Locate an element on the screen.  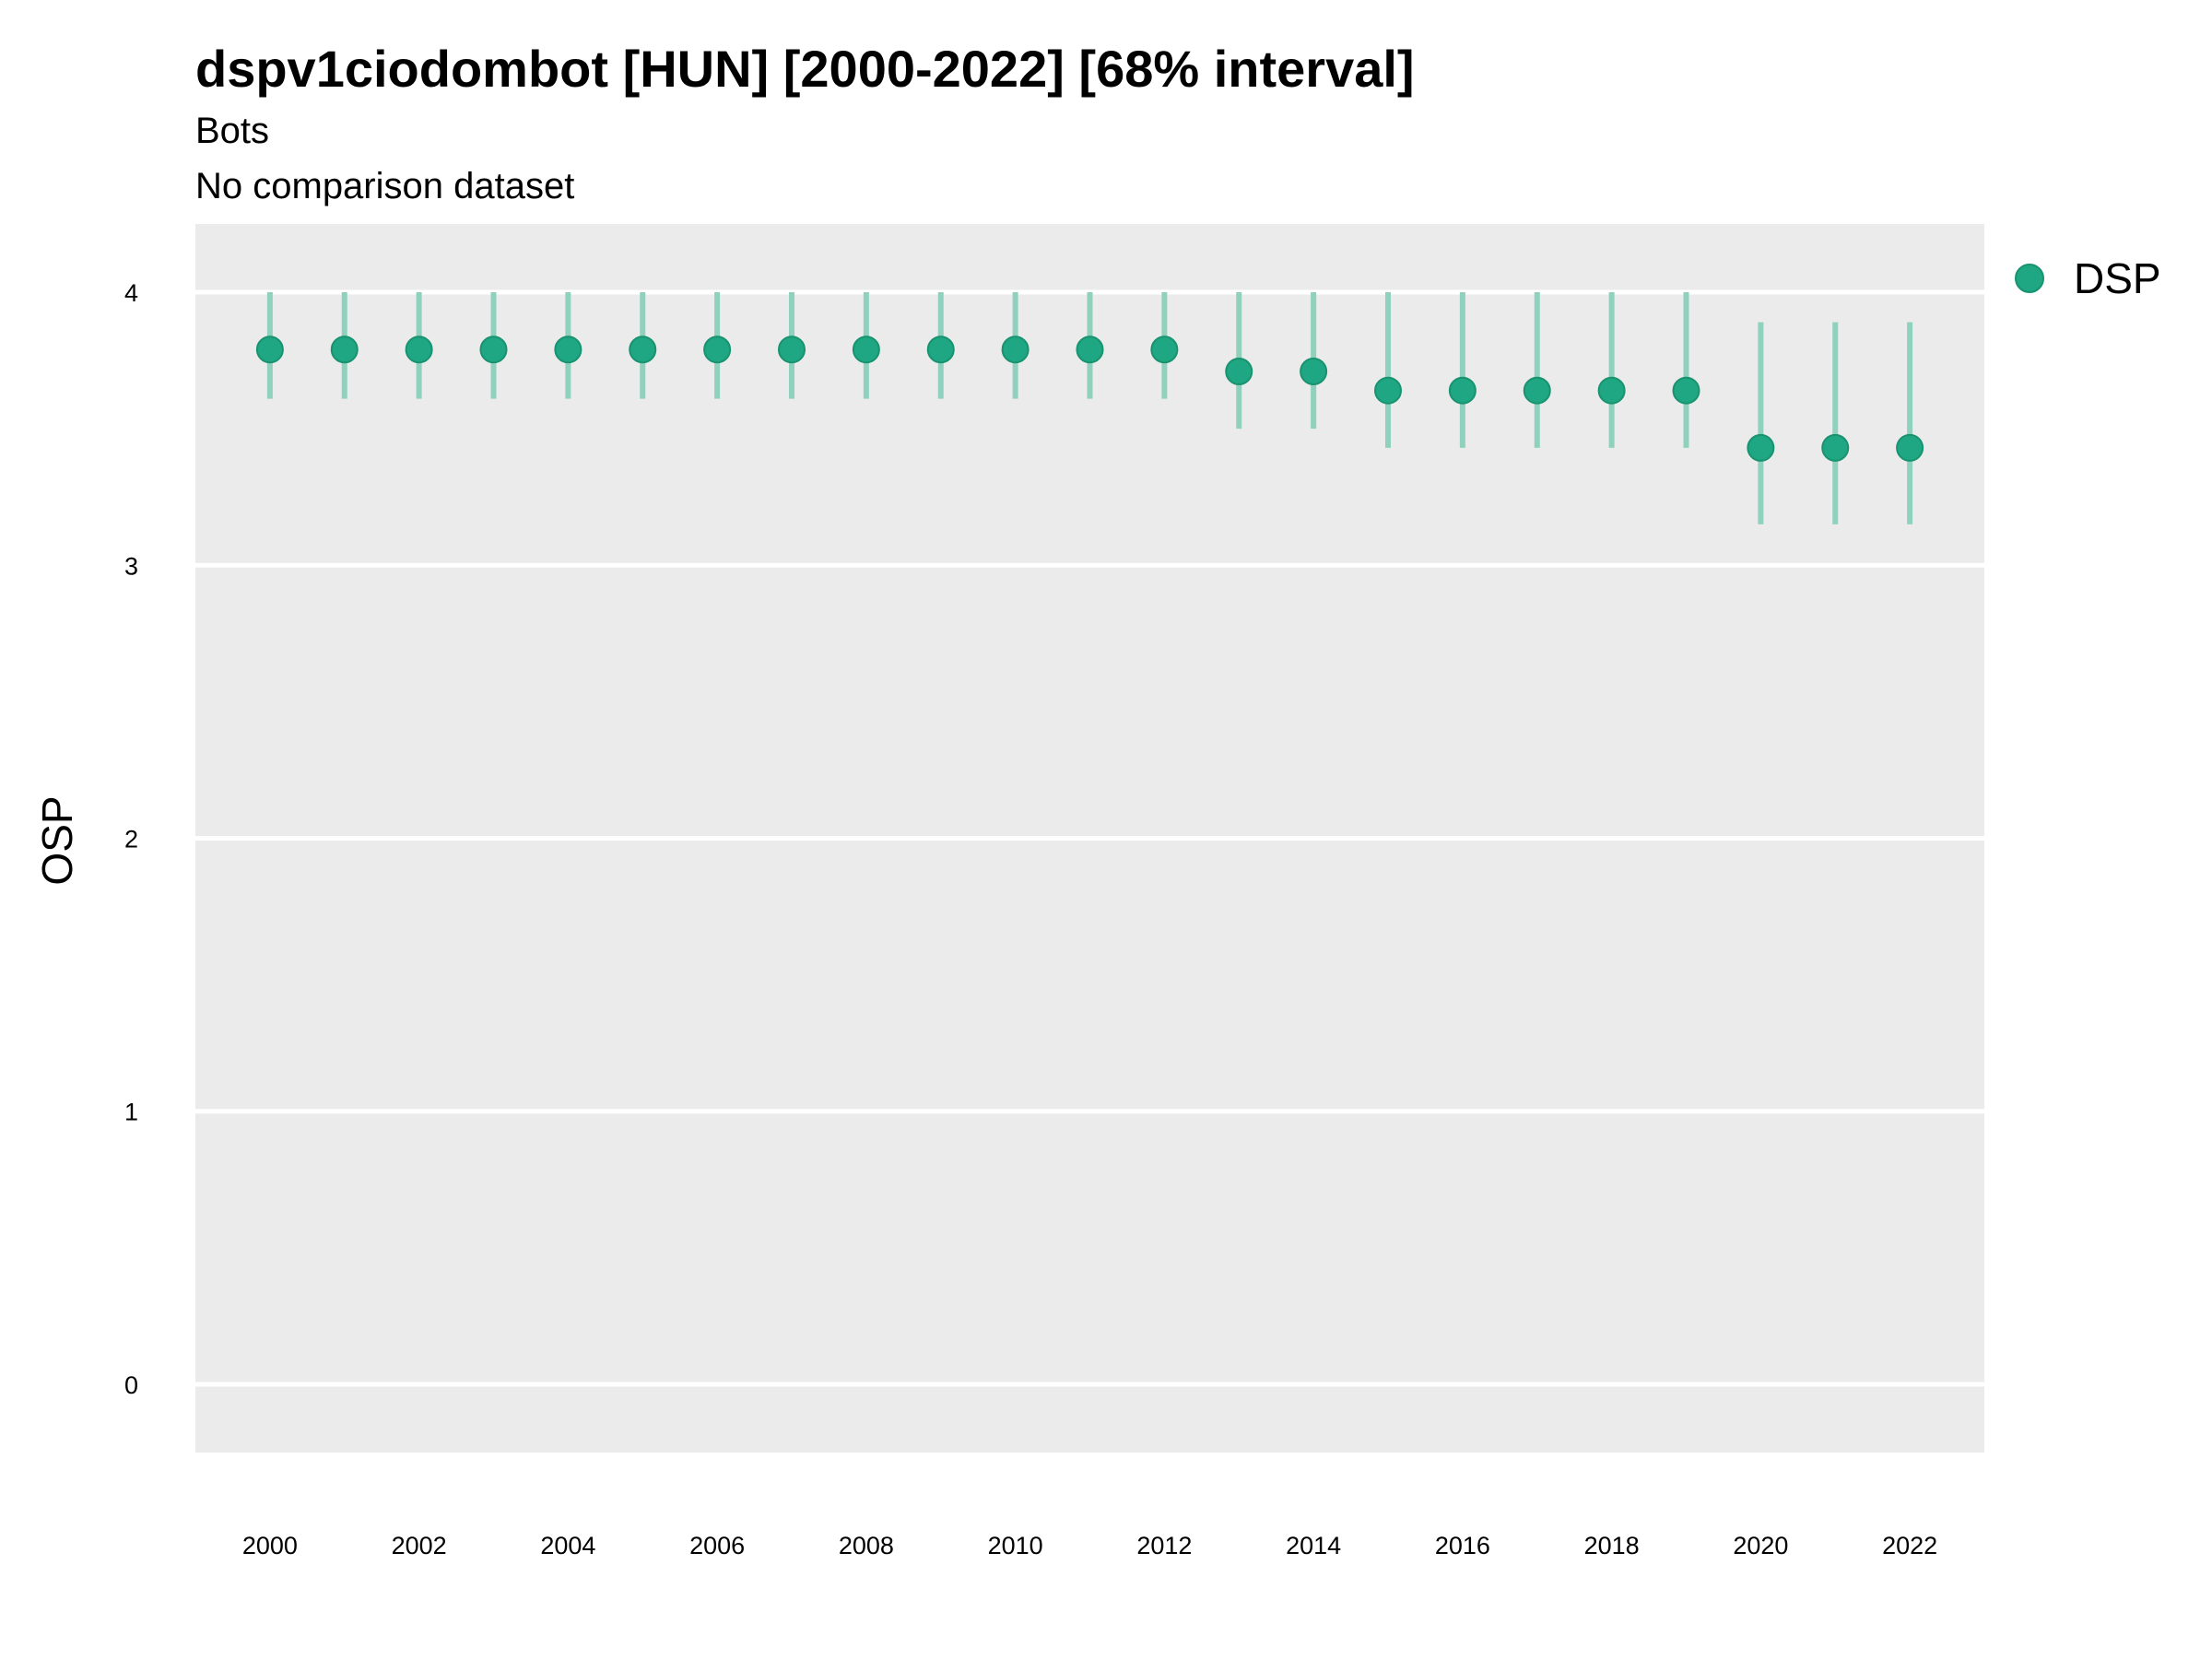
chart-subtitle-secondary: No comparison dataset is located at coordinates (384, 186).